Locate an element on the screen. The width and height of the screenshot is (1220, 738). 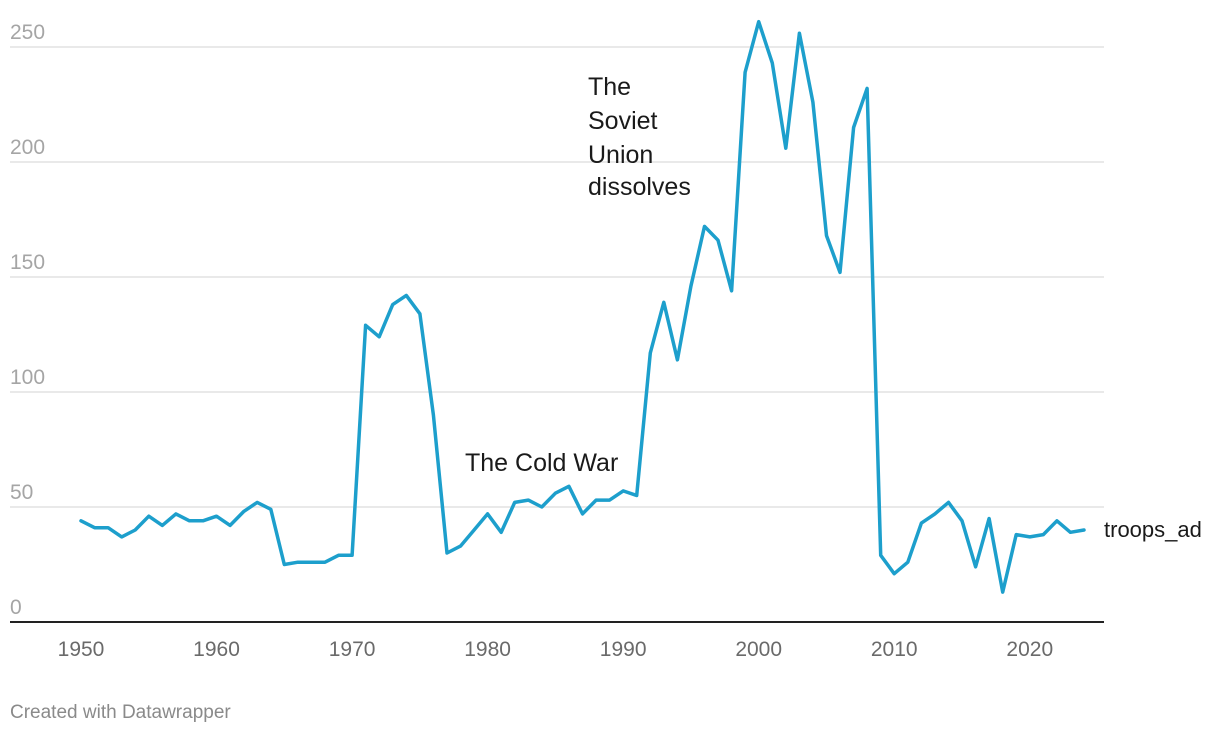
y-tick-label: 100 is located at coordinates (27, 377).